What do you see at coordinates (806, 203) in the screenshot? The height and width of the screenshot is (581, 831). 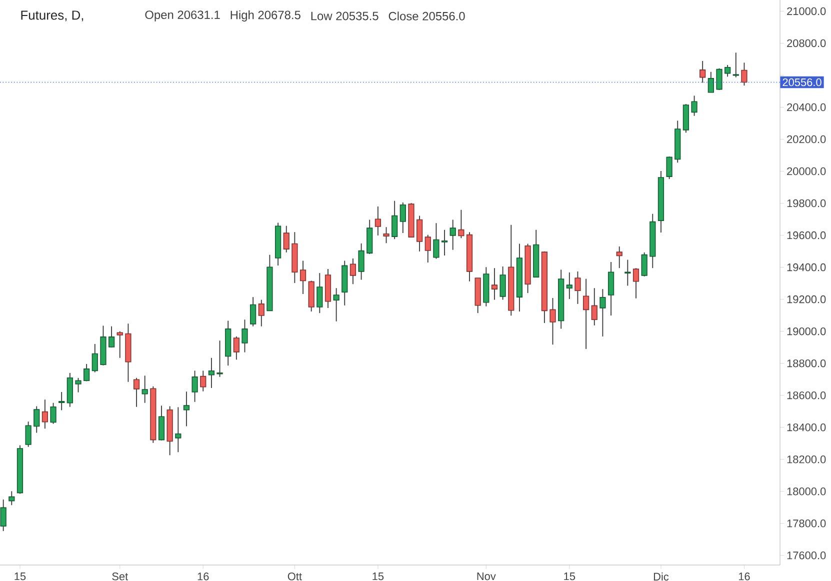 I see `y-tick-label: 19800.0` at bounding box center [806, 203].